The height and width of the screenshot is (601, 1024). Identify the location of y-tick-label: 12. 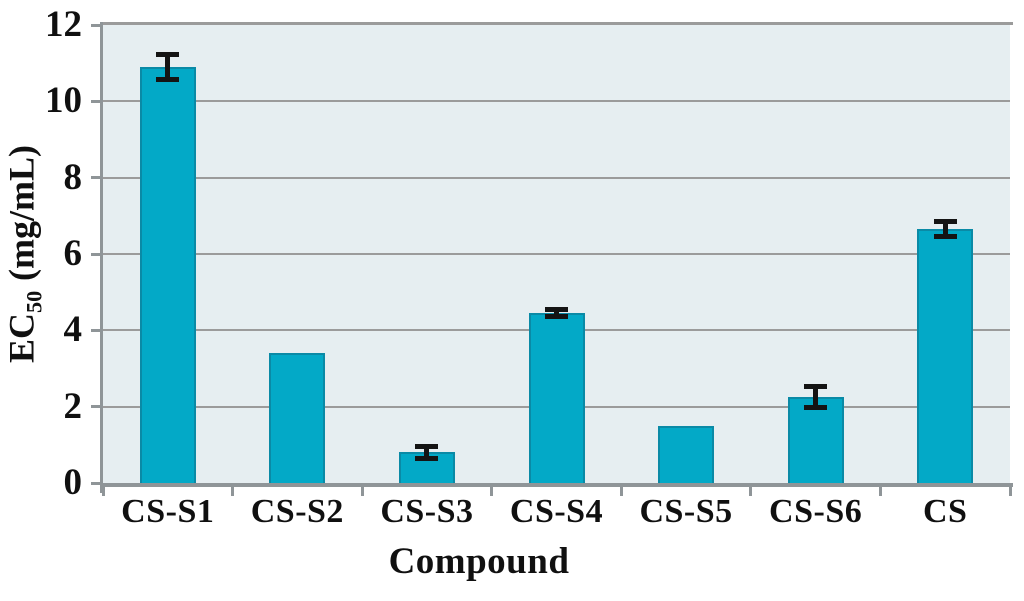
(63, 24).